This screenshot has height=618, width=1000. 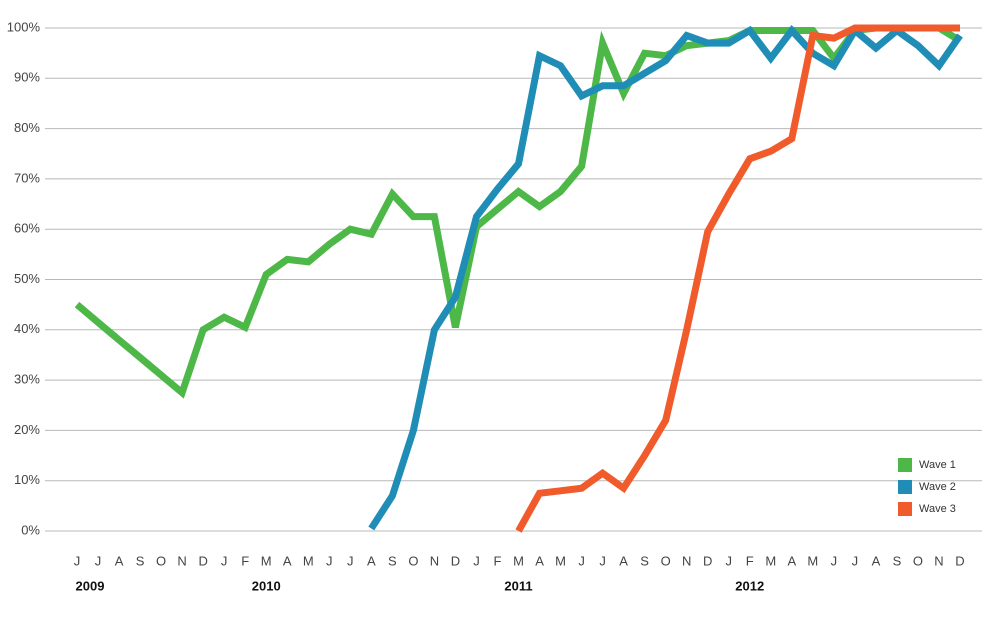 What do you see at coordinates (24, 26) in the screenshot?
I see `y-tick-label: 100%` at bounding box center [24, 26].